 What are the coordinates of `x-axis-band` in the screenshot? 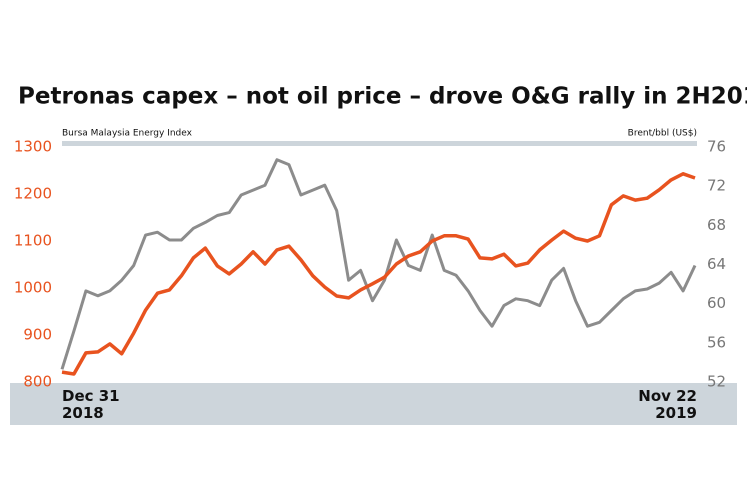 It's located at (373, 404).